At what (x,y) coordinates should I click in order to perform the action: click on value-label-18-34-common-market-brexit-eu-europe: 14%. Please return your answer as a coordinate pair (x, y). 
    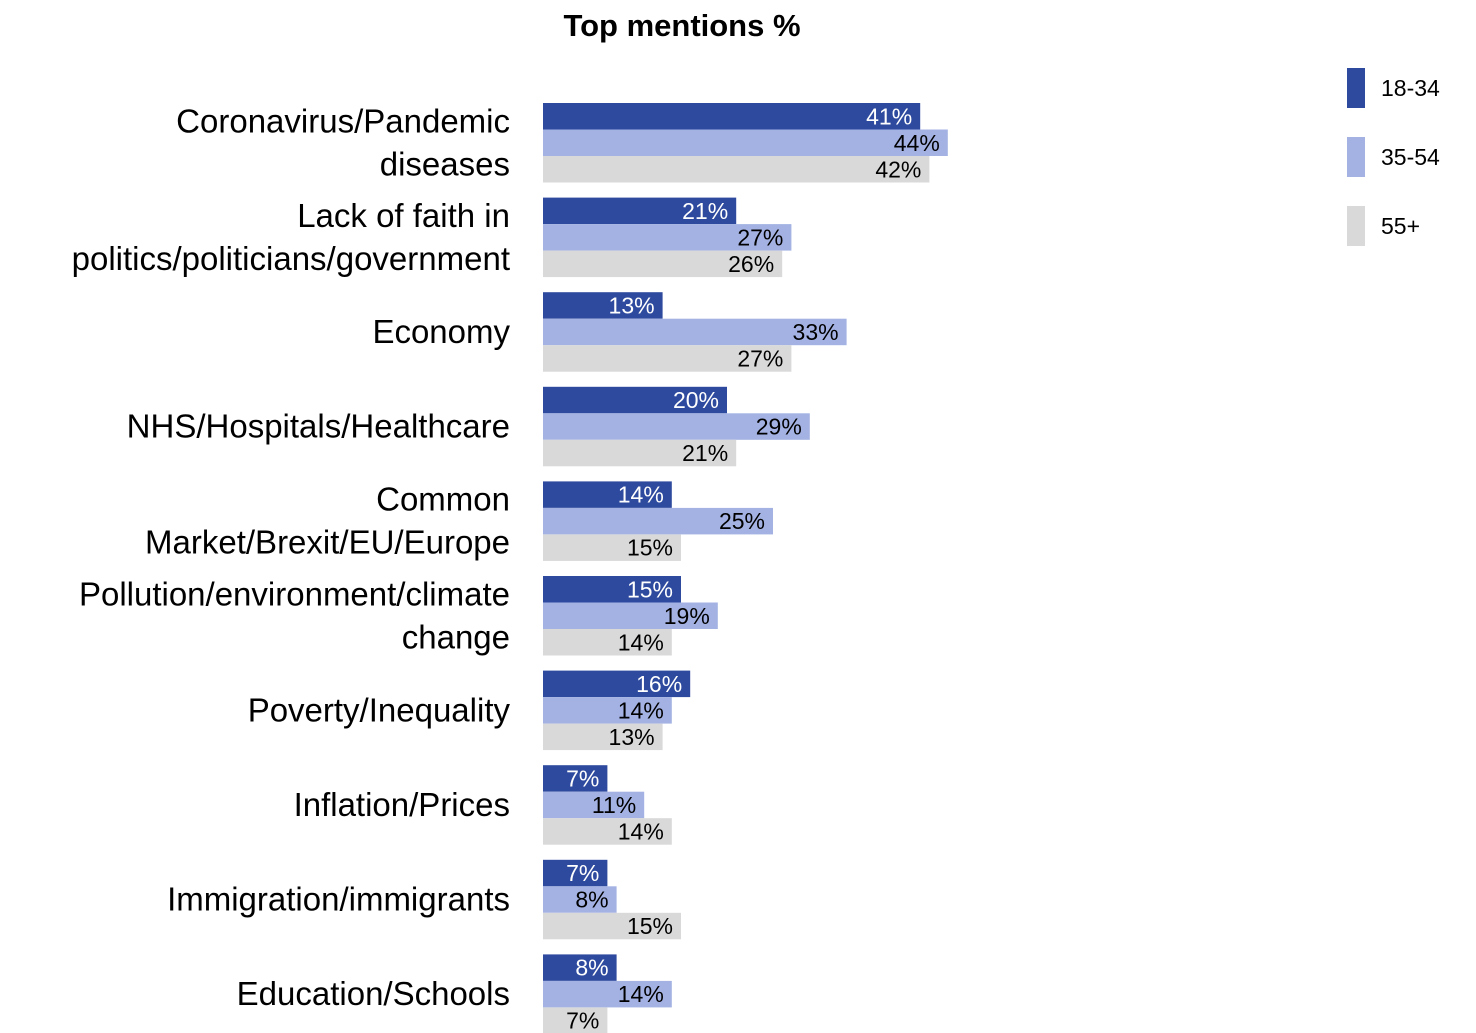
    Looking at the image, I should click on (641, 495).